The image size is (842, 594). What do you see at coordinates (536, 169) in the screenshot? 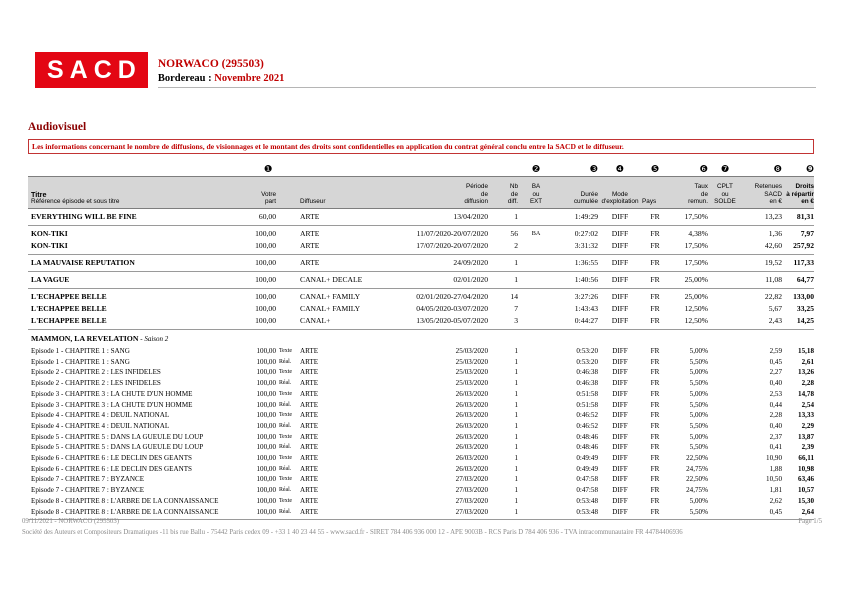
I see `badge-ba: ❷` at bounding box center [536, 169].